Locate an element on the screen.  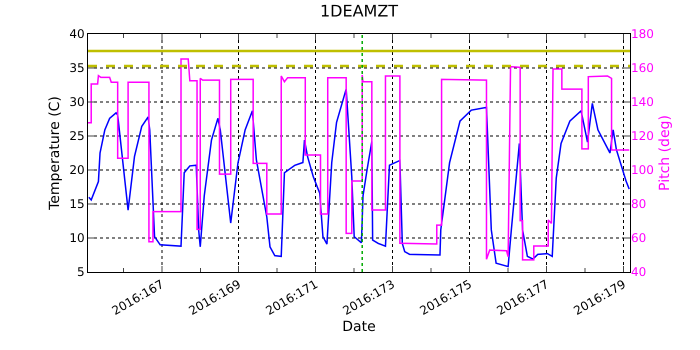
y2-tick-label: 60 is located at coordinates (638, 238).